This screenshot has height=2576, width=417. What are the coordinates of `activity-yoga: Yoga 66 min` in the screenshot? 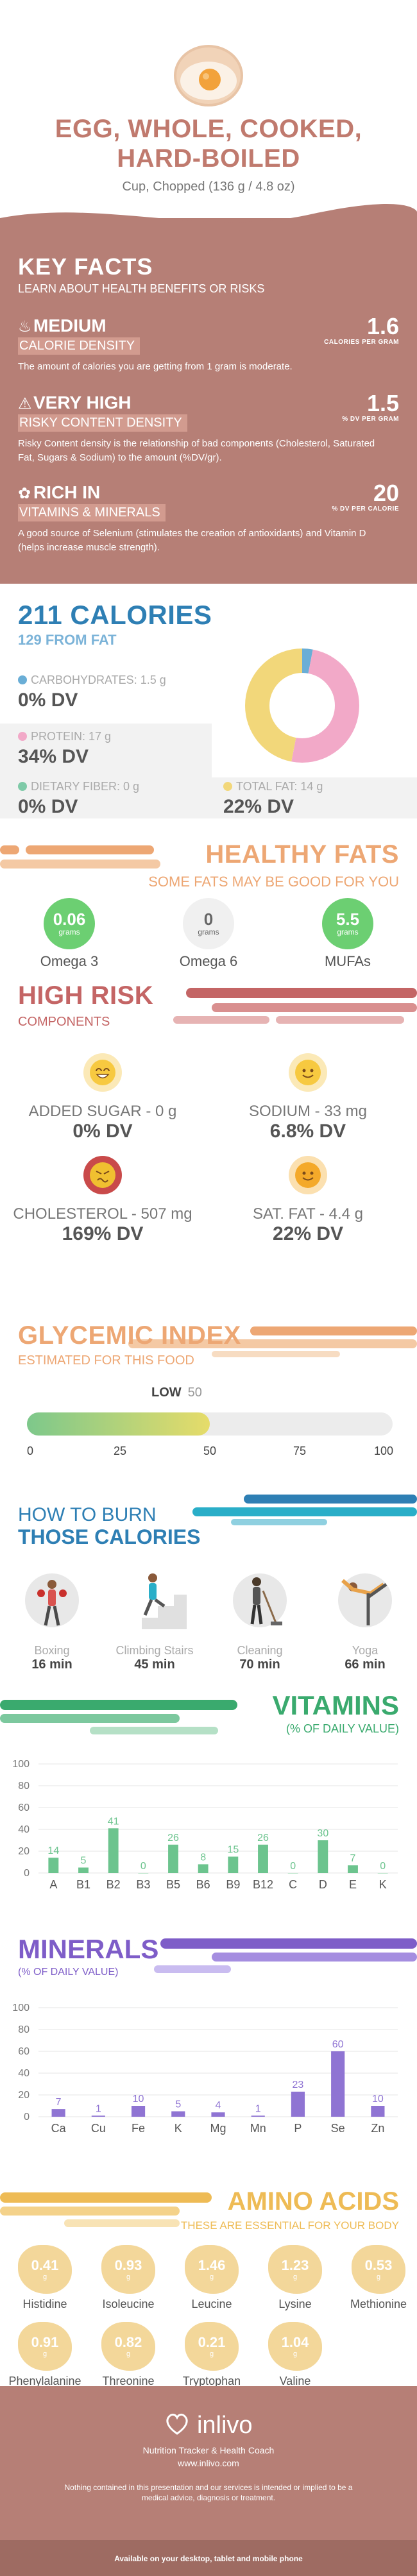 It's located at (365, 1618).